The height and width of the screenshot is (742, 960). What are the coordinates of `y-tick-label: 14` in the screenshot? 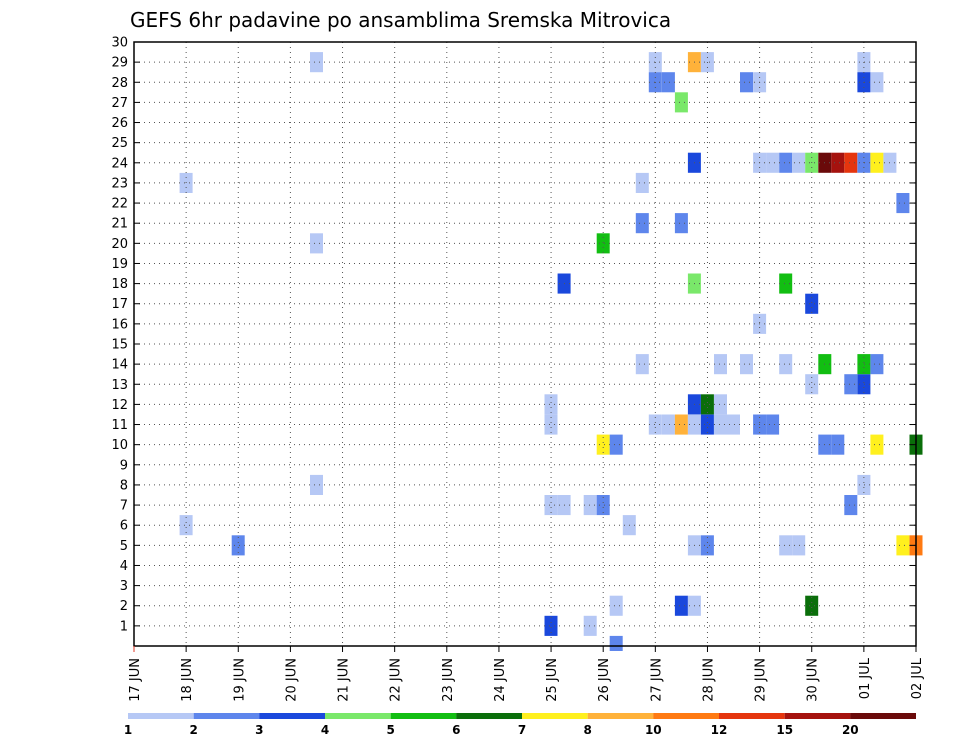 It's located at (119, 365).